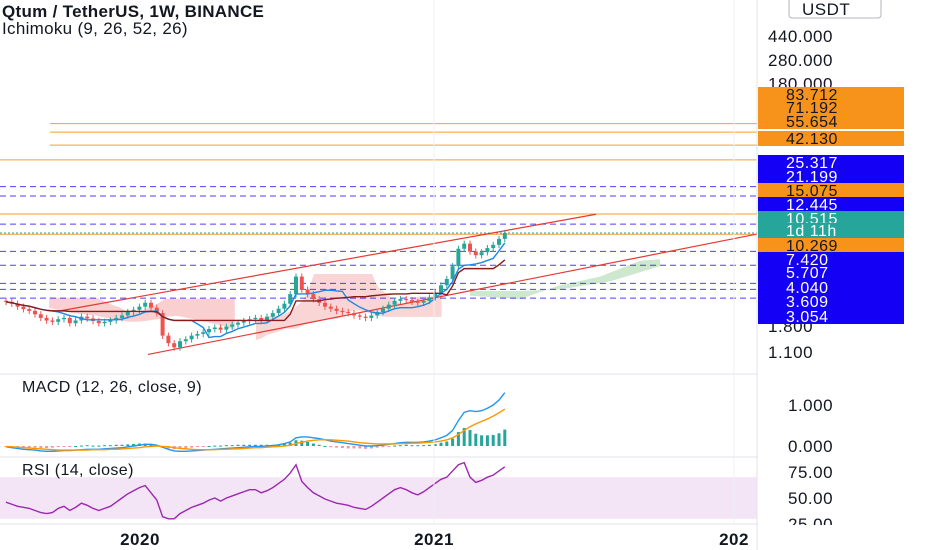 The height and width of the screenshot is (550, 932). I want to click on channel-lower-line, so click(452, 294).